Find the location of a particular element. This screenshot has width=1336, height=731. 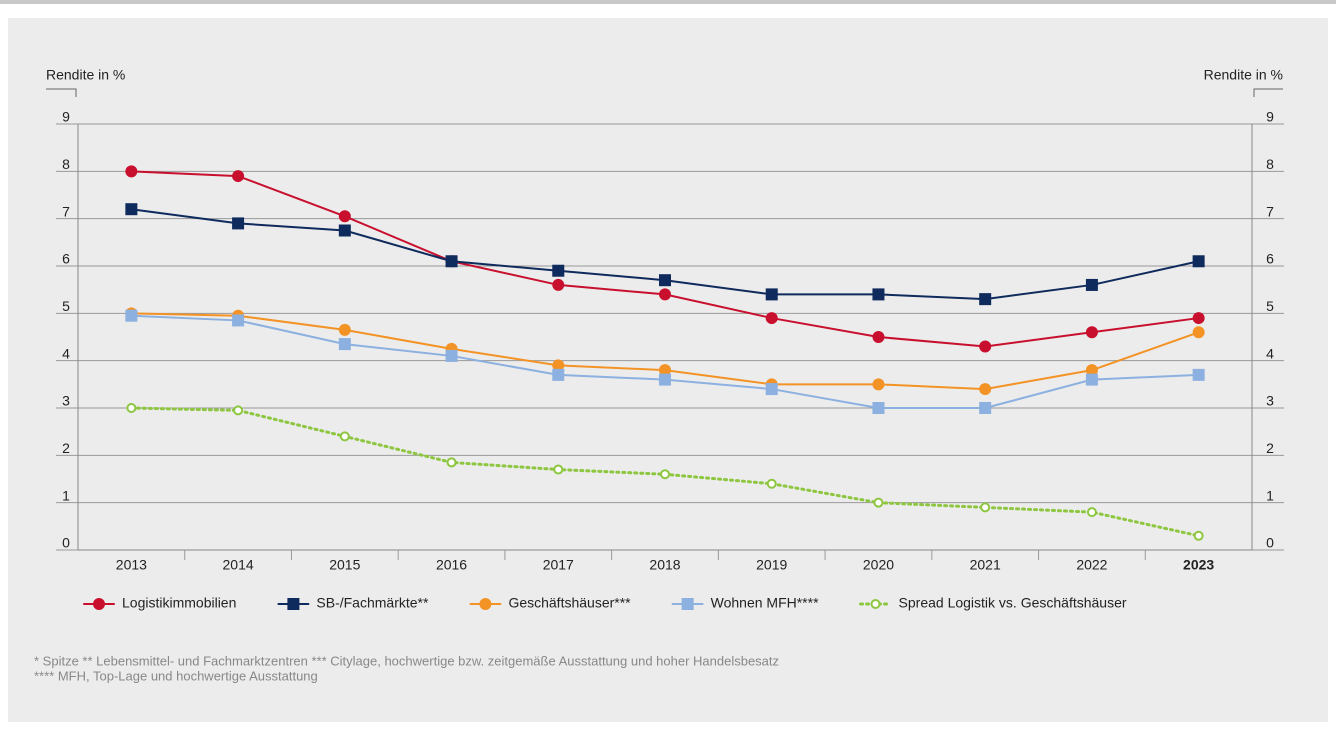

x-tick-label: 2023 is located at coordinates (1198, 565).